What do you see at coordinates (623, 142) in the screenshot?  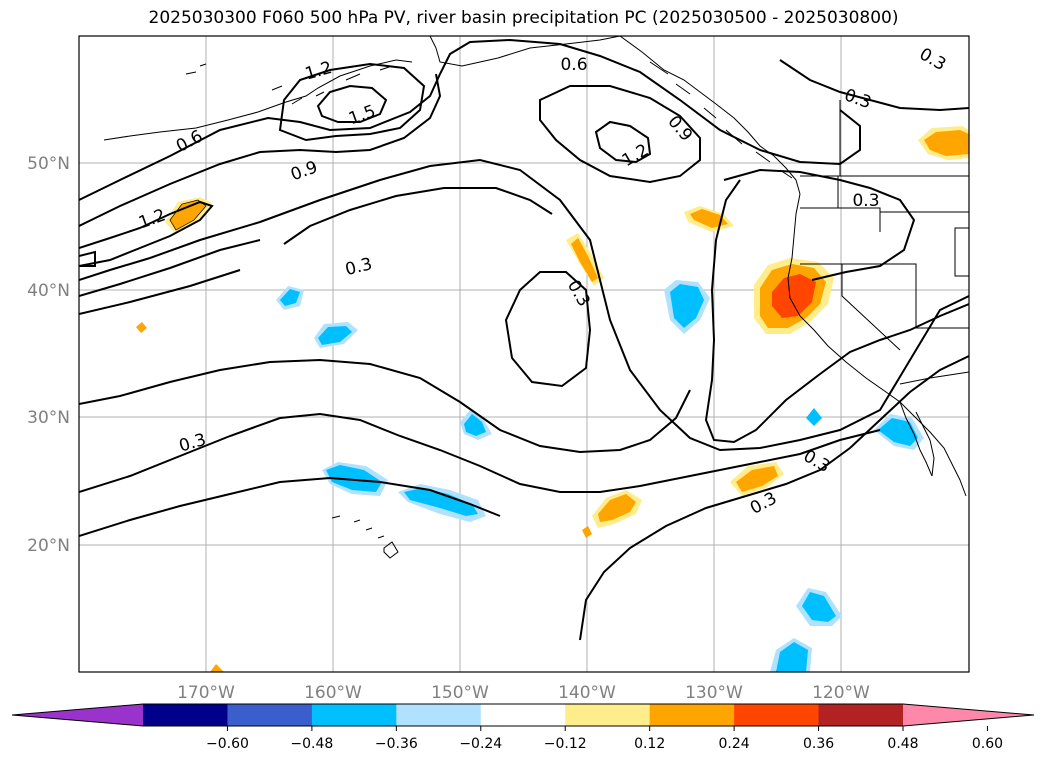 I see `contour-1.2-inner` at bounding box center [623, 142].